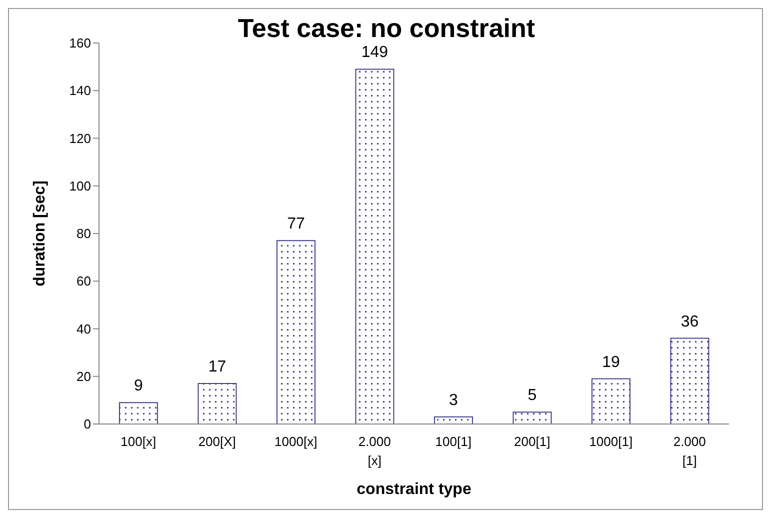  Describe the element at coordinates (83, 281) in the screenshot. I see `y-tick-label: 60` at that location.